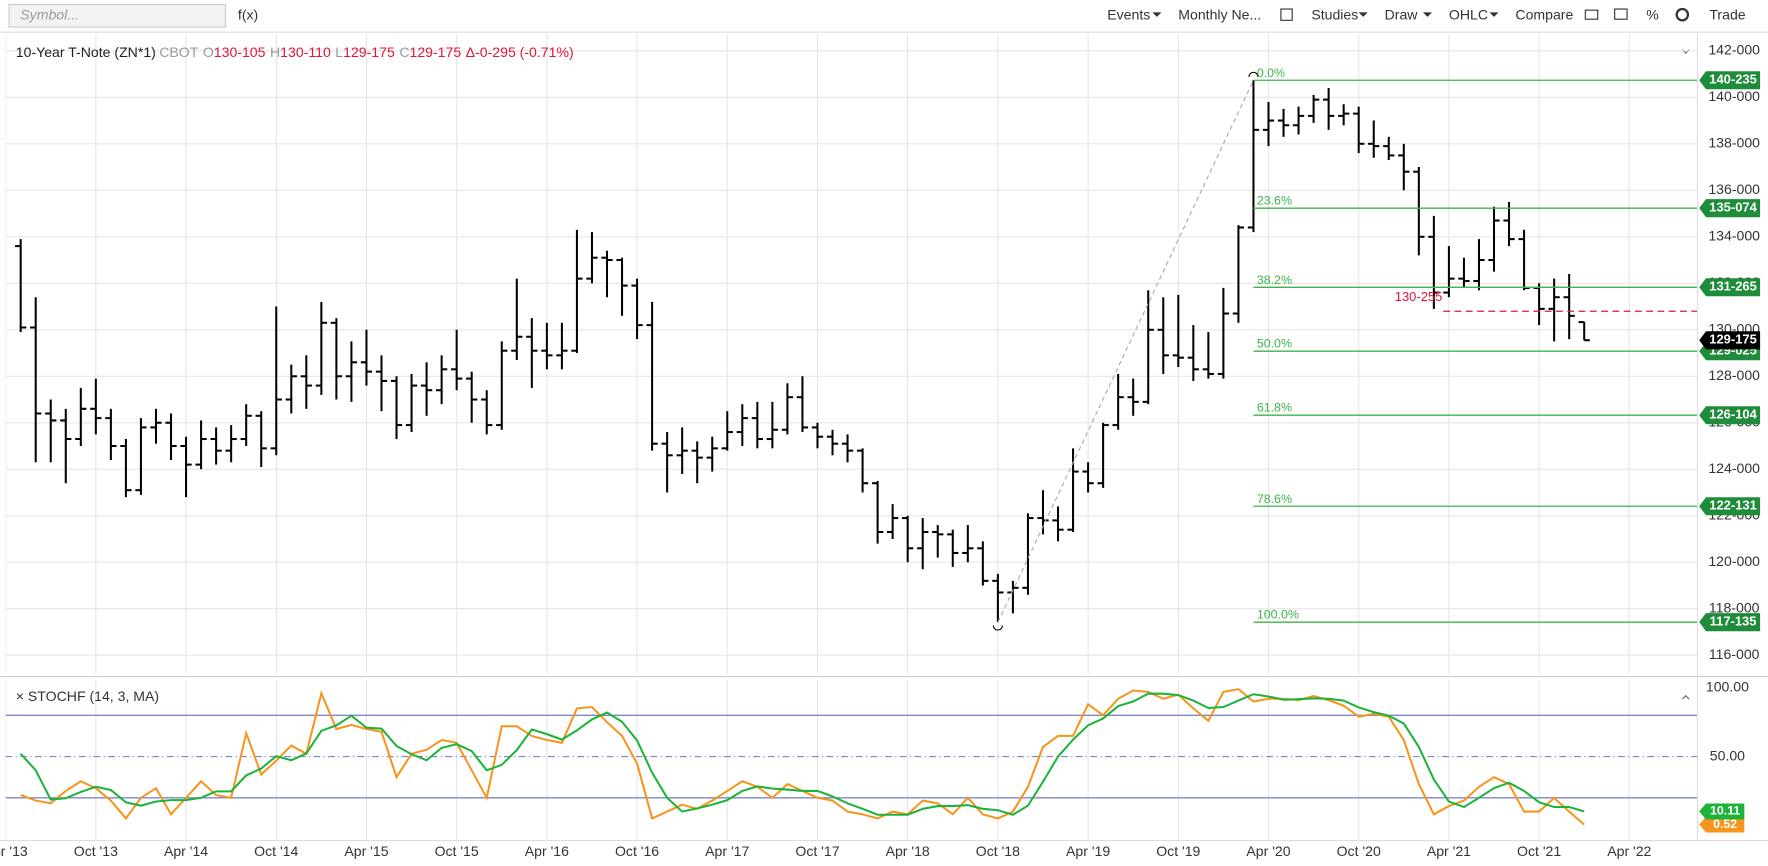 The image size is (1768, 866). I want to click on fib-ratio-label: 38.2%, so click(1274, 280).